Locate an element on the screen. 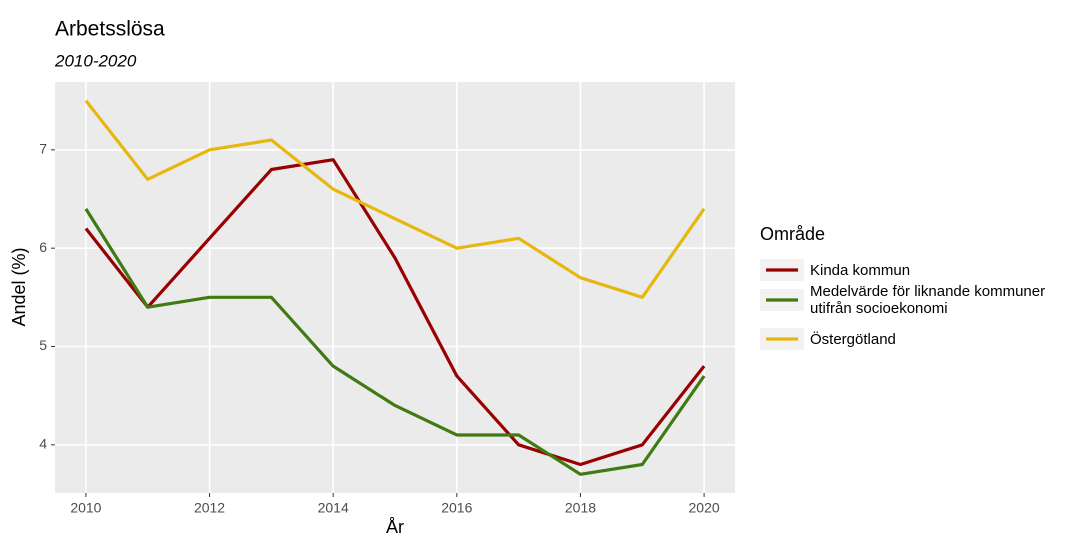 This screenshot has width=1081, height=541. x-tick-label: 2012 is located at coordinates (209, 508).